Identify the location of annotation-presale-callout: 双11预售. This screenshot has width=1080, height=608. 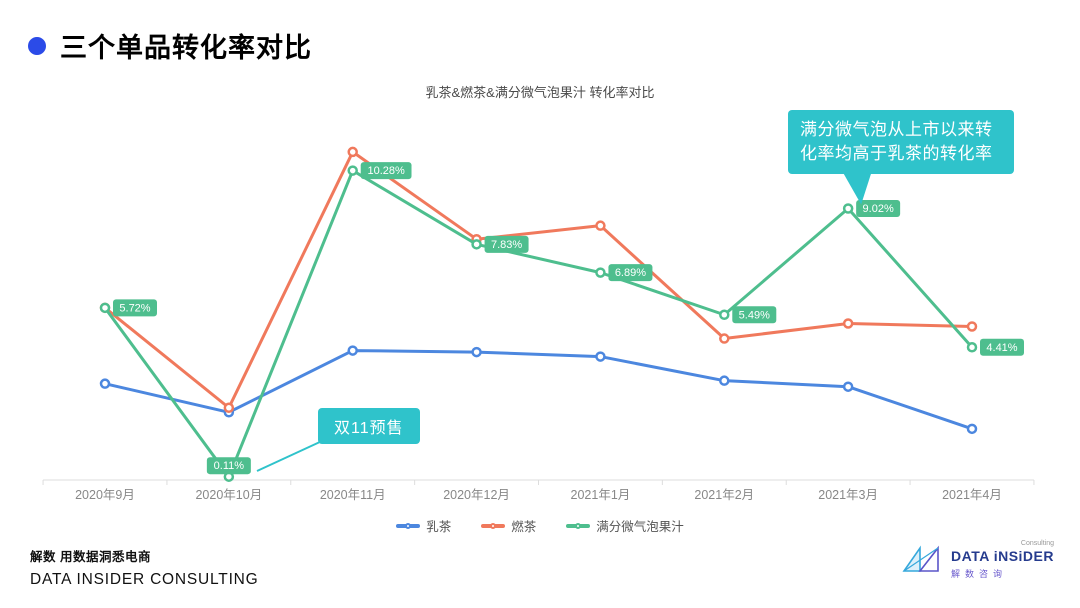
(369, 426).